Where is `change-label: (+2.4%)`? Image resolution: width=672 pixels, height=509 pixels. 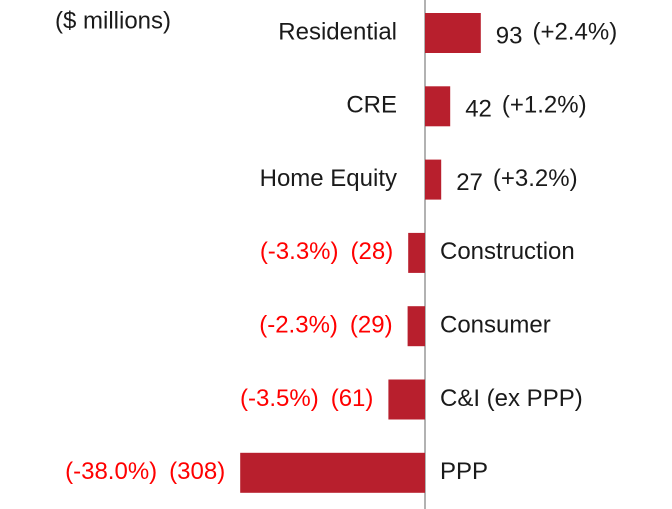 change-label: (+2.4%) is located at coordinates (575, 31).